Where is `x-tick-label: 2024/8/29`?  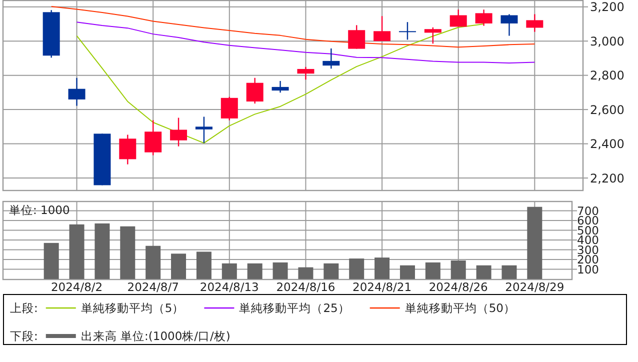
x-tick-label: 2024/8/29 is located at coordinates (534, 287).